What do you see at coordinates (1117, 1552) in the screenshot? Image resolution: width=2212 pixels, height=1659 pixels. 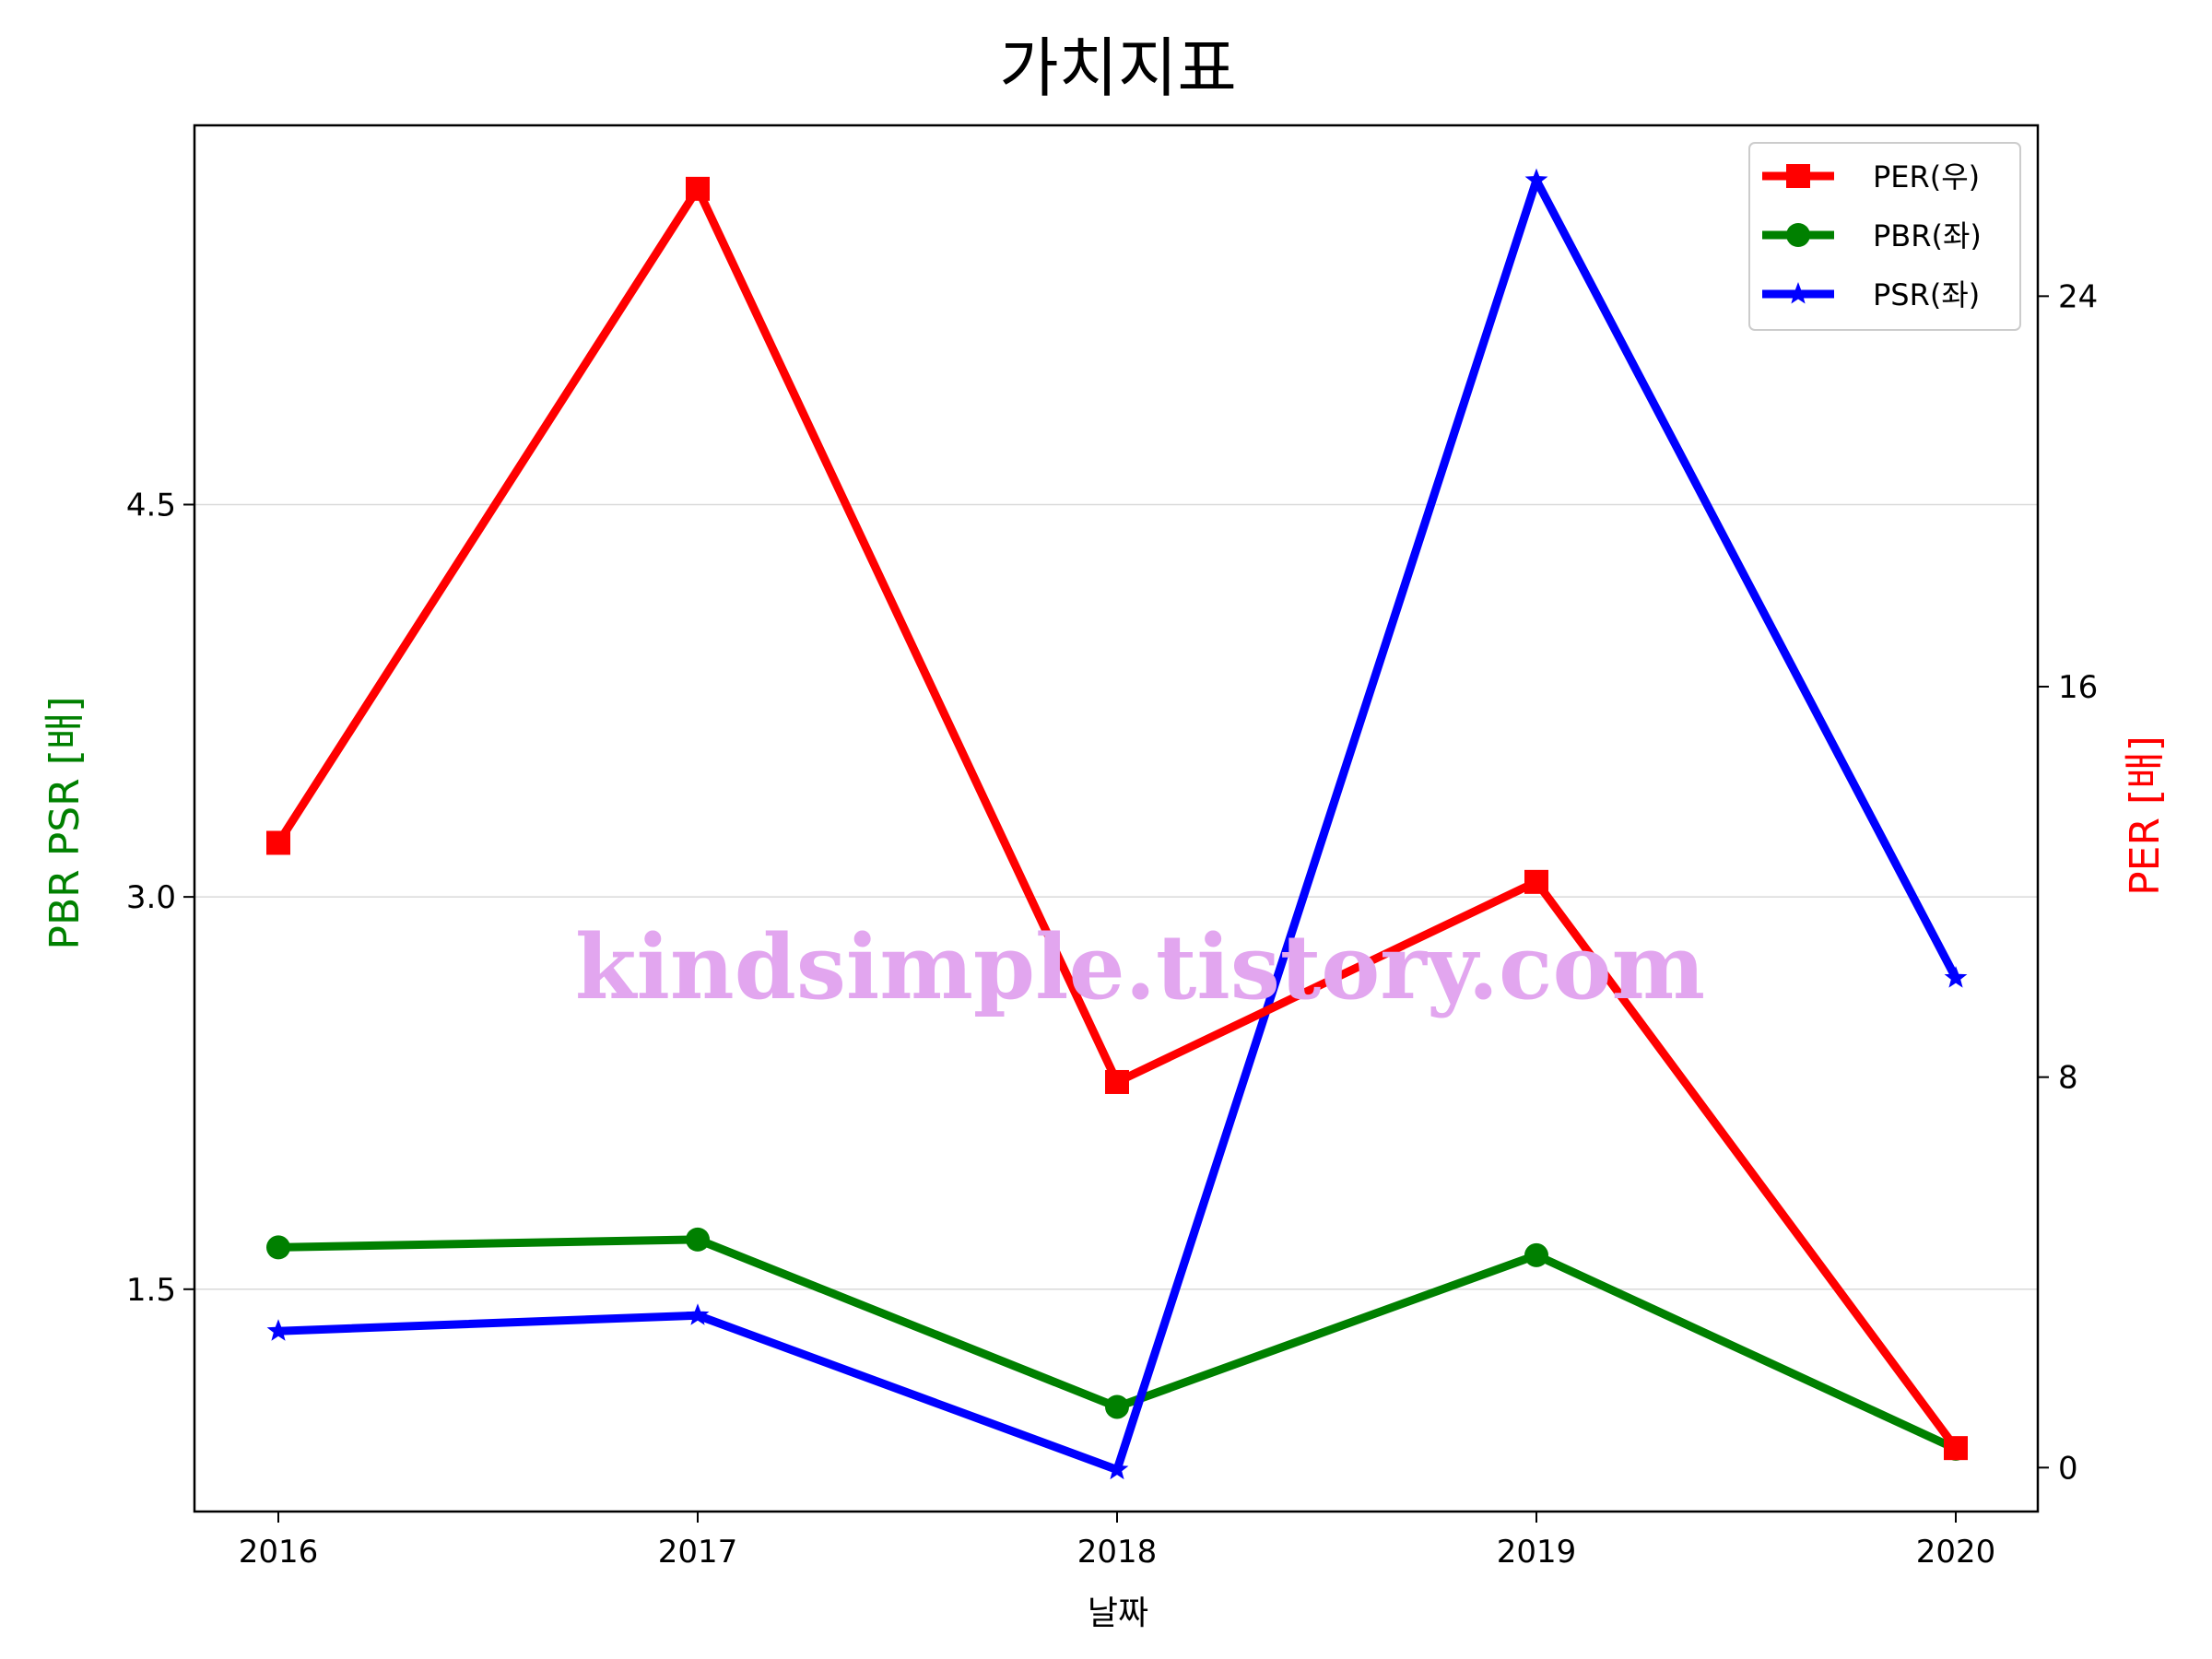 I see `x-tick-label: 2018` at bounding box center [1117, 1552].